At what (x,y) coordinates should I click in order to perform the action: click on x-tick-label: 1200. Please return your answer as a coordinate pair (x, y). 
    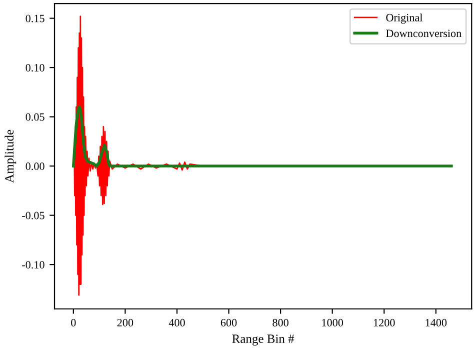
    Looking at the image, I should click on (384, 322).